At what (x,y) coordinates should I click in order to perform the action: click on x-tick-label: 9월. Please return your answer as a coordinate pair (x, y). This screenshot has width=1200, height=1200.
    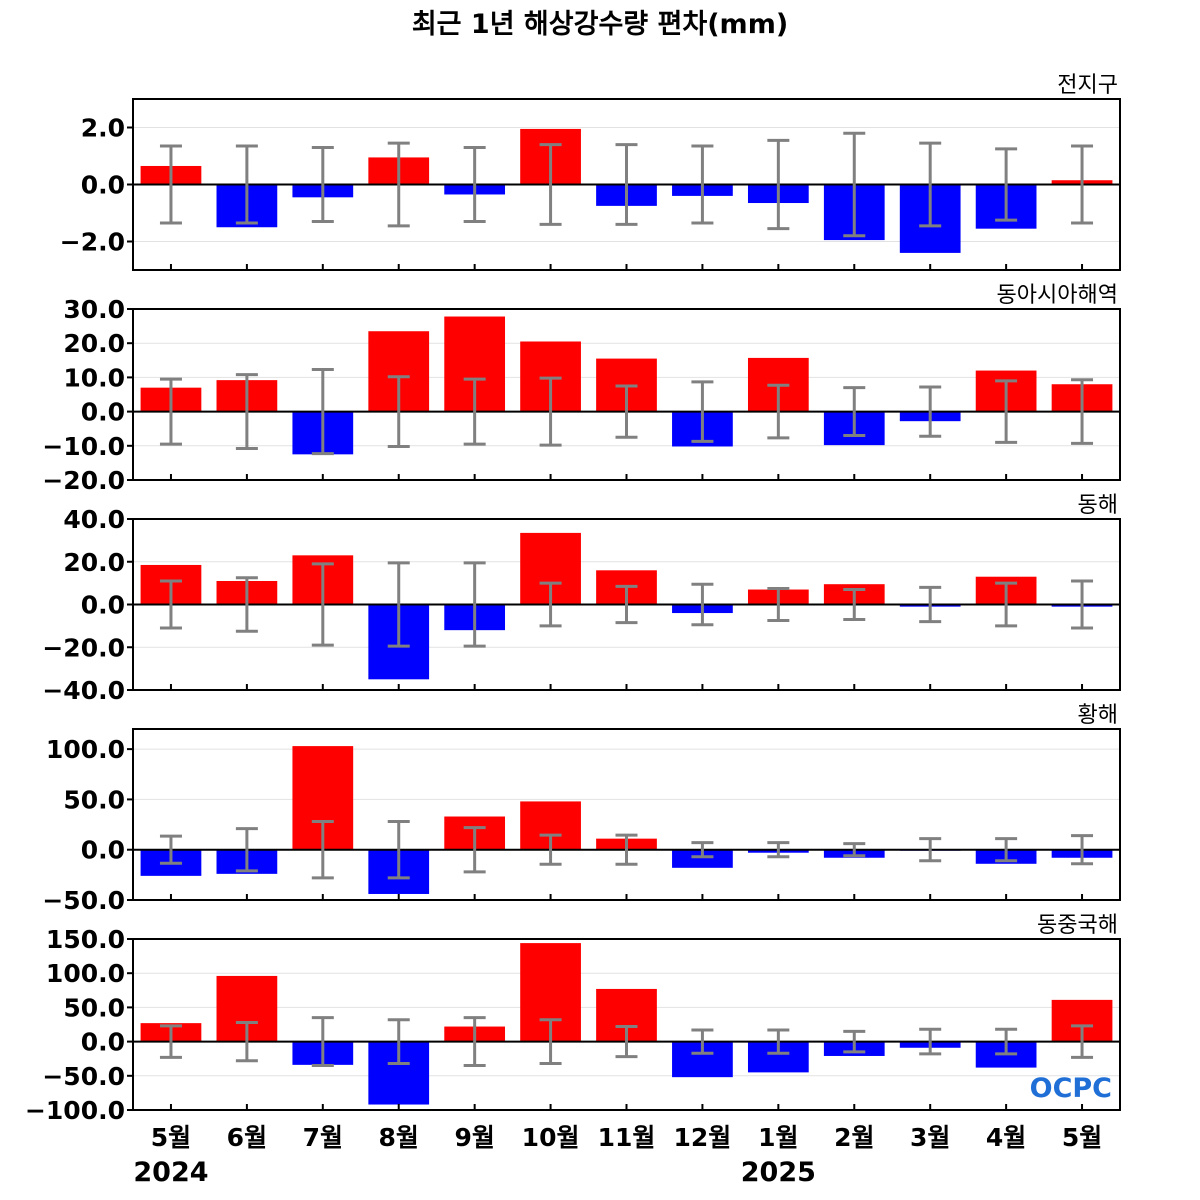
    Looking at the image, I should click on (474, 1137).